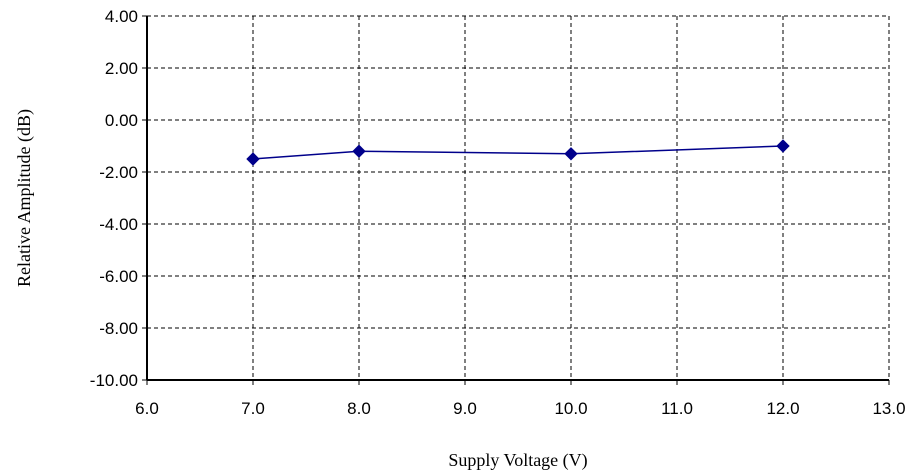  I want to click on y-tick-label: -4.00, so click(118, 224).